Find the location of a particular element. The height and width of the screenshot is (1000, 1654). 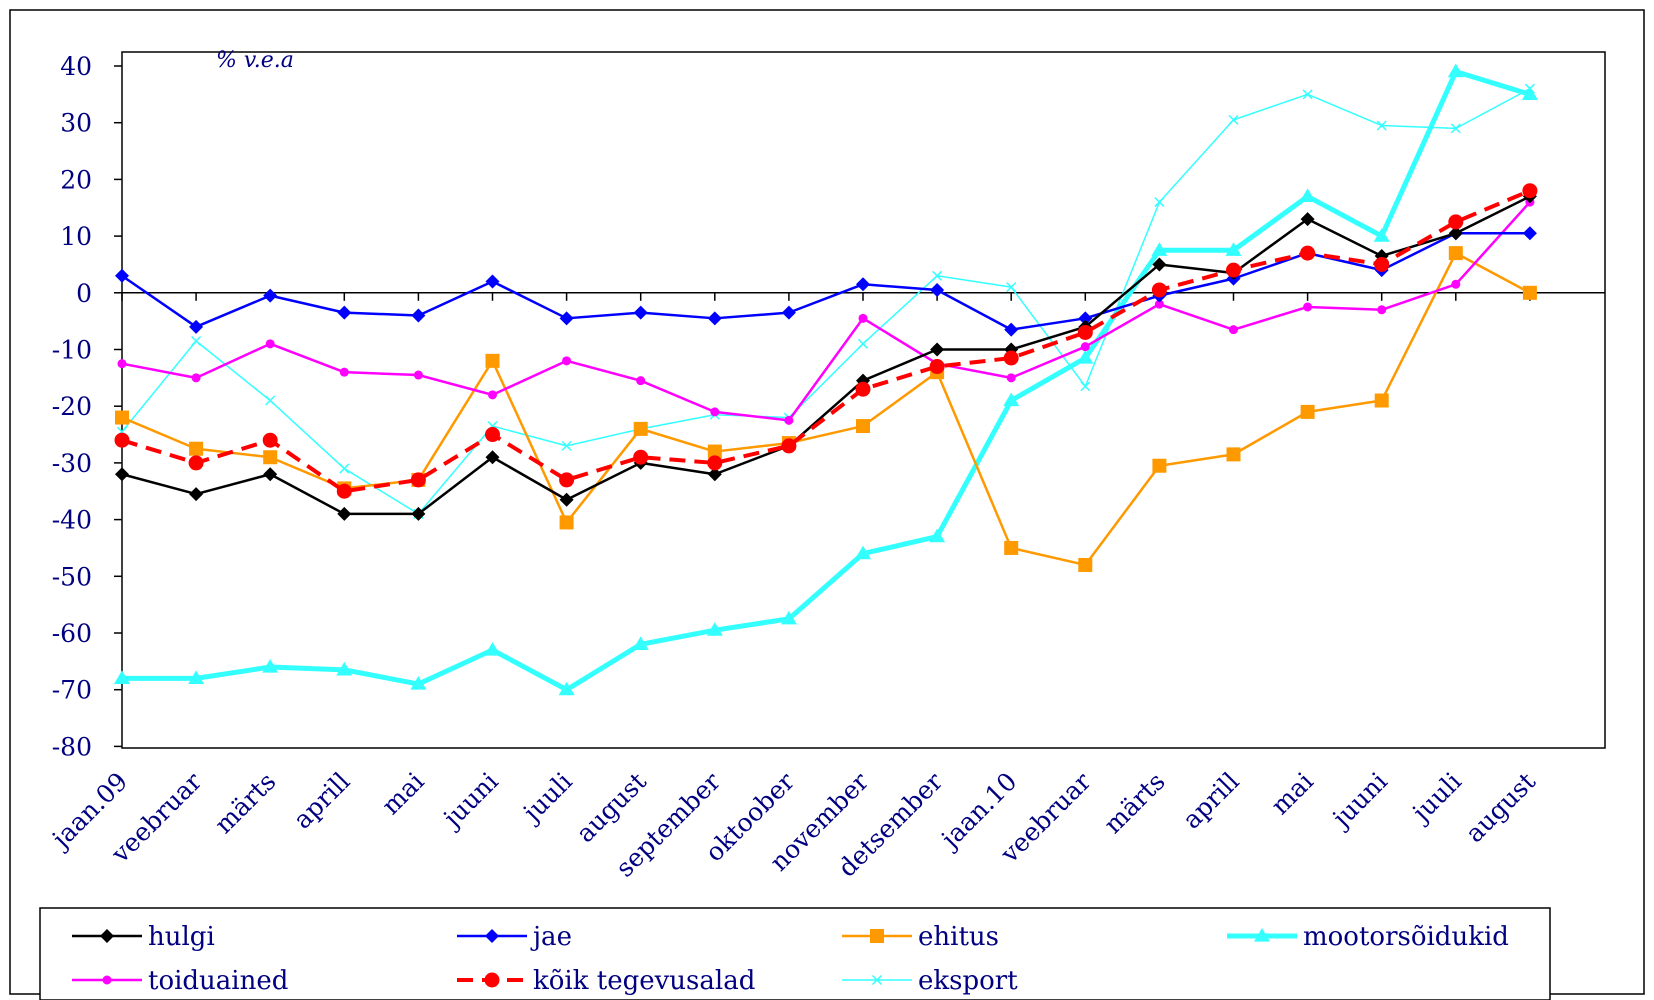

y-tick-label: -70 is located at coordinates (72, 690).